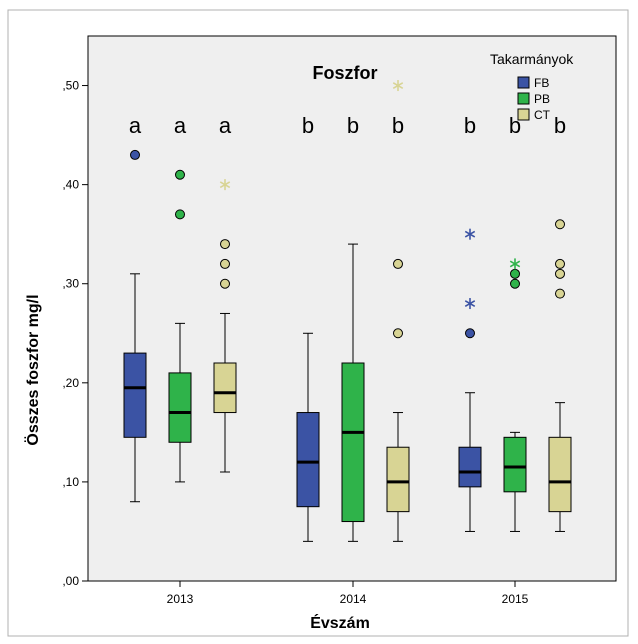 The height and width of the screenshot is (644, 638). I want to click on x-tick-label: 2015, so click(515, 599).